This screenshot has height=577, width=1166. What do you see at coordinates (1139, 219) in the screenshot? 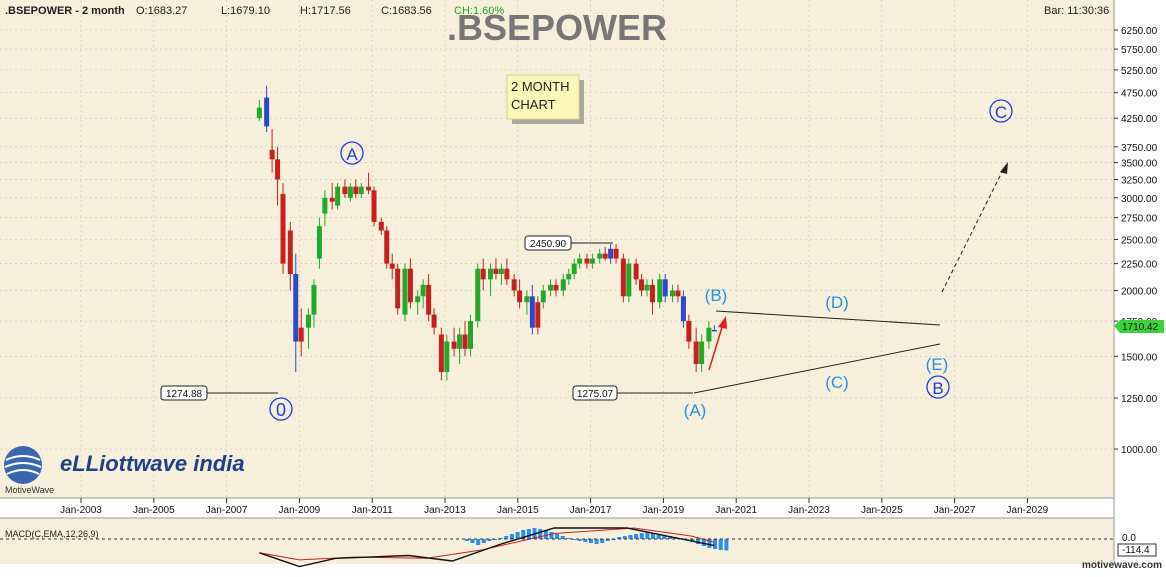
I see `y-tick-label: 2750.00` at bounding box center [1139, 219].